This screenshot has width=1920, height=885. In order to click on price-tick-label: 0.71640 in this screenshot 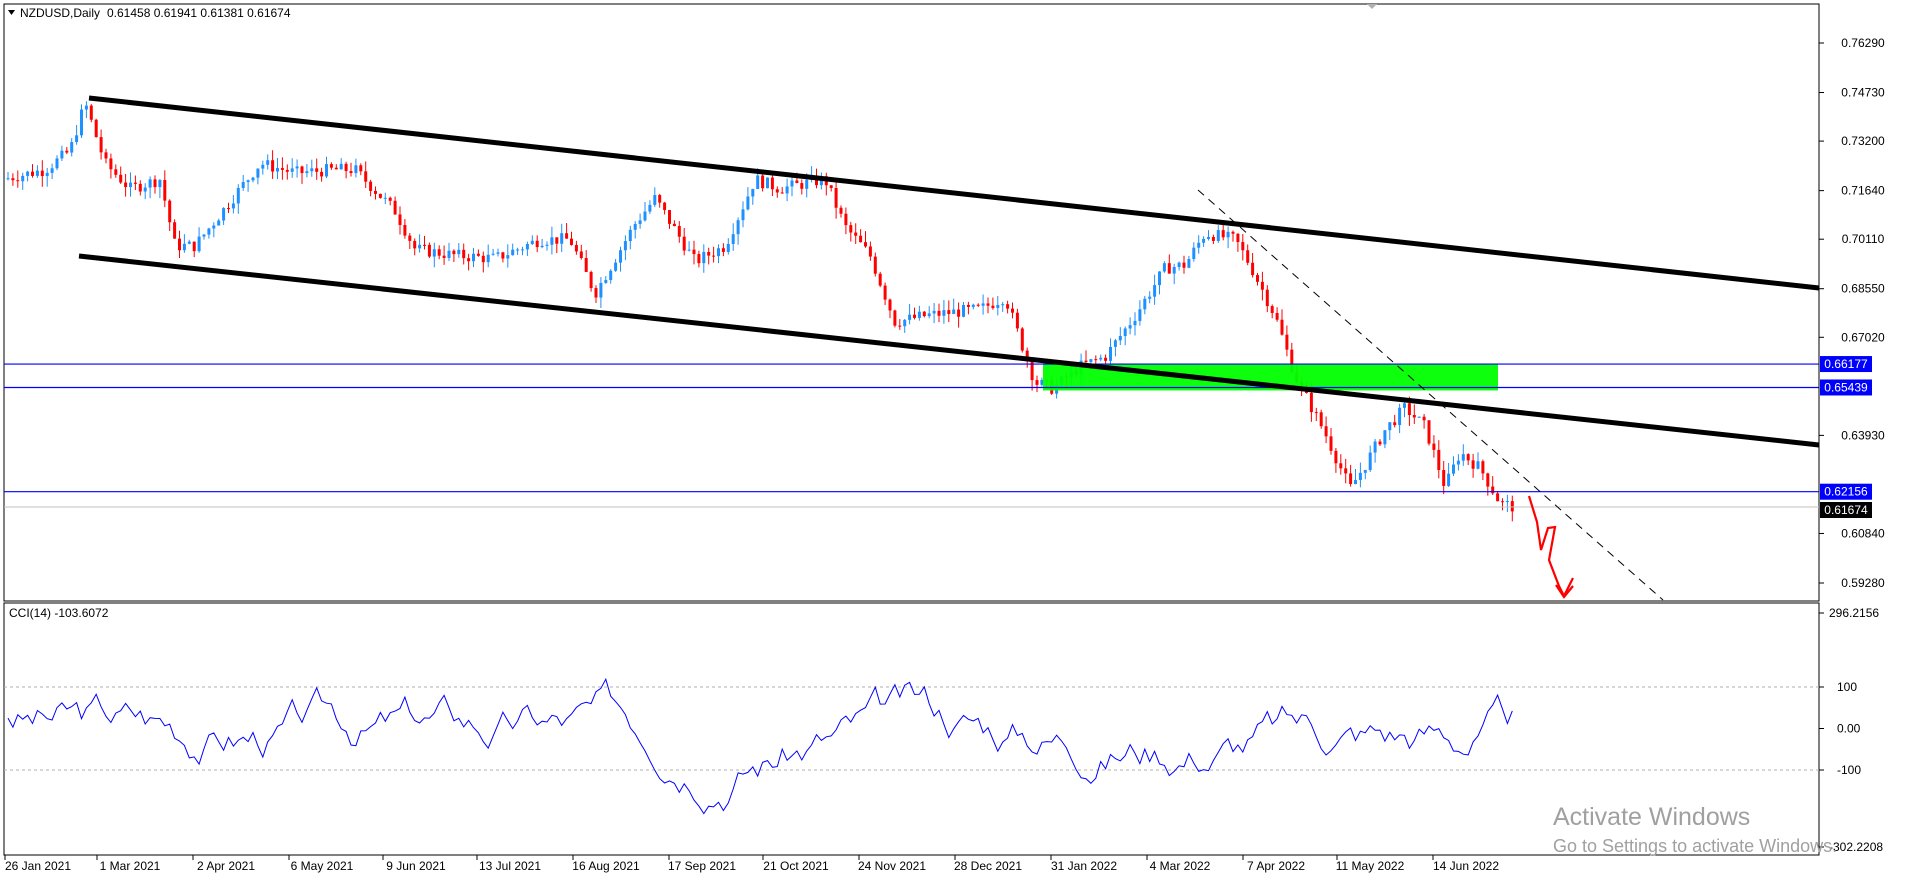, I will do `click(1863, 191)`.